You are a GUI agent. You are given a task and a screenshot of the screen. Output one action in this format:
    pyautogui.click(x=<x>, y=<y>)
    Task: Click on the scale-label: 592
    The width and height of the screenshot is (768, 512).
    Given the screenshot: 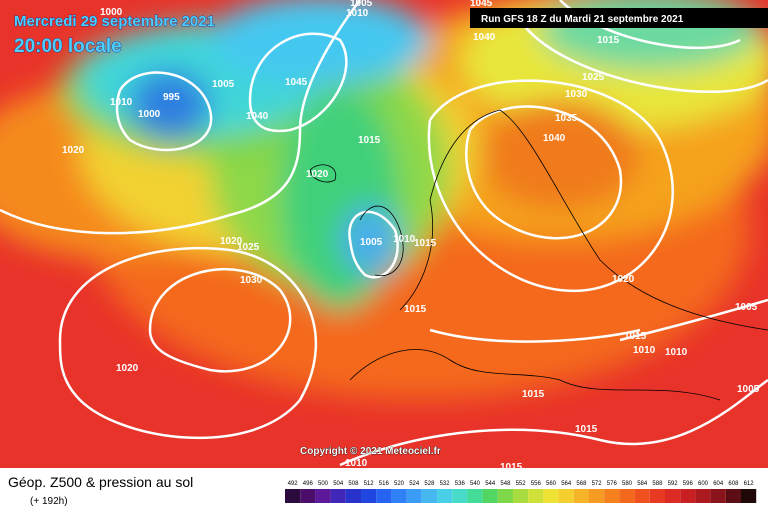 What is the action you would take?
    pyautogui.click(x=673, y=484)
    